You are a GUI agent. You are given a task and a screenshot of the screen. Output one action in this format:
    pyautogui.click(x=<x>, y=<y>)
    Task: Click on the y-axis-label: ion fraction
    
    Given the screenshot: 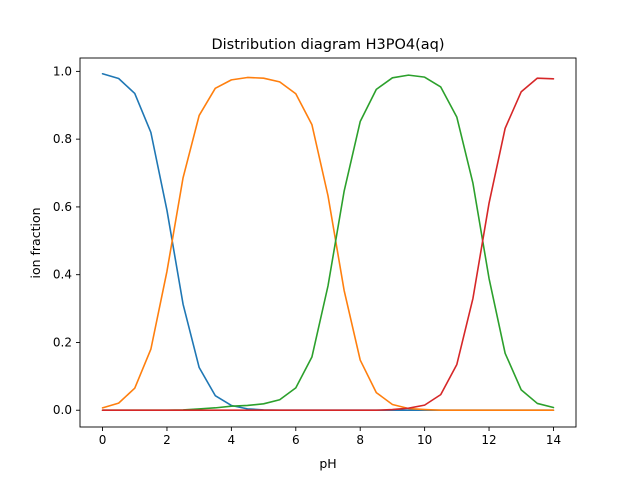 What is the action you would take?
    pyautogui.click(x=35, y=242)
    